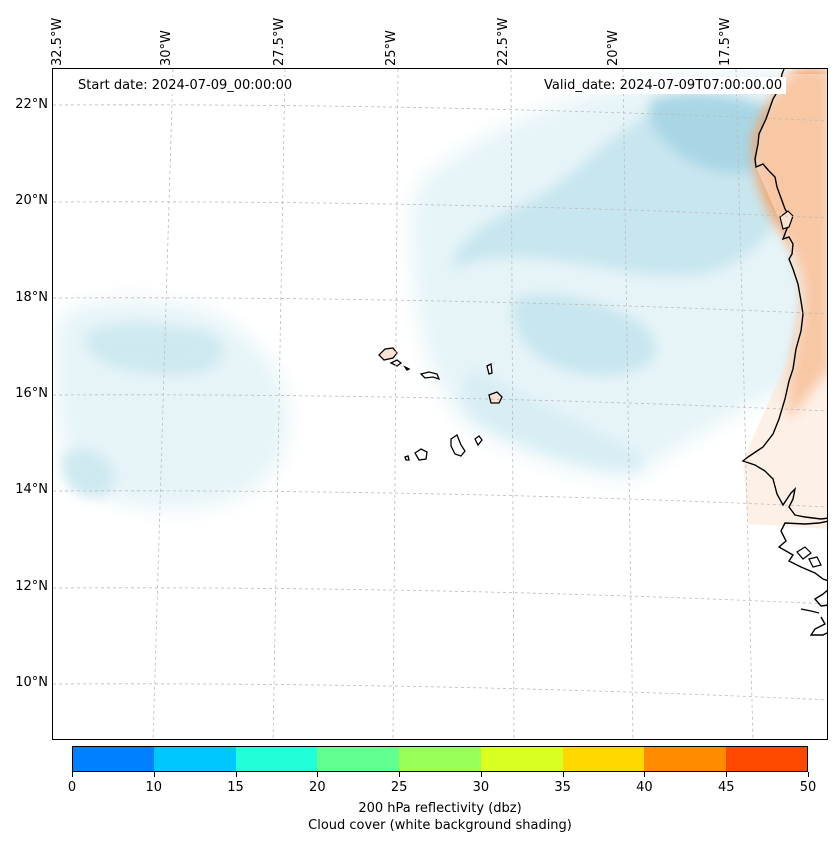 The height and width of the screenshot is (843, 837). Describe the element at coordinates (644, 787) in the screenshot. I see `colorbar-tick-label: 40` at that location.